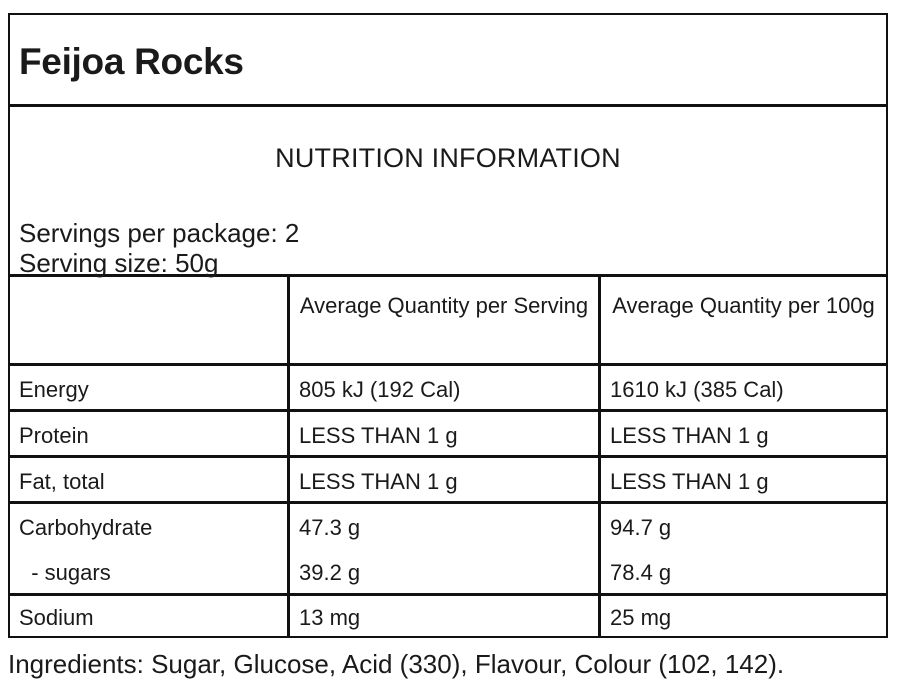 The image size is (898, 697). Describe the element at coordinates (119, 263) in the screenshot. I see `serving-size: Serving size: 50g` at that location.